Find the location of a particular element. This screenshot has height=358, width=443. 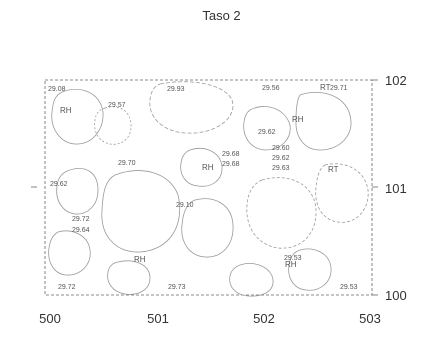

map-title: Taso 2 is located at coordinates (221, 15).